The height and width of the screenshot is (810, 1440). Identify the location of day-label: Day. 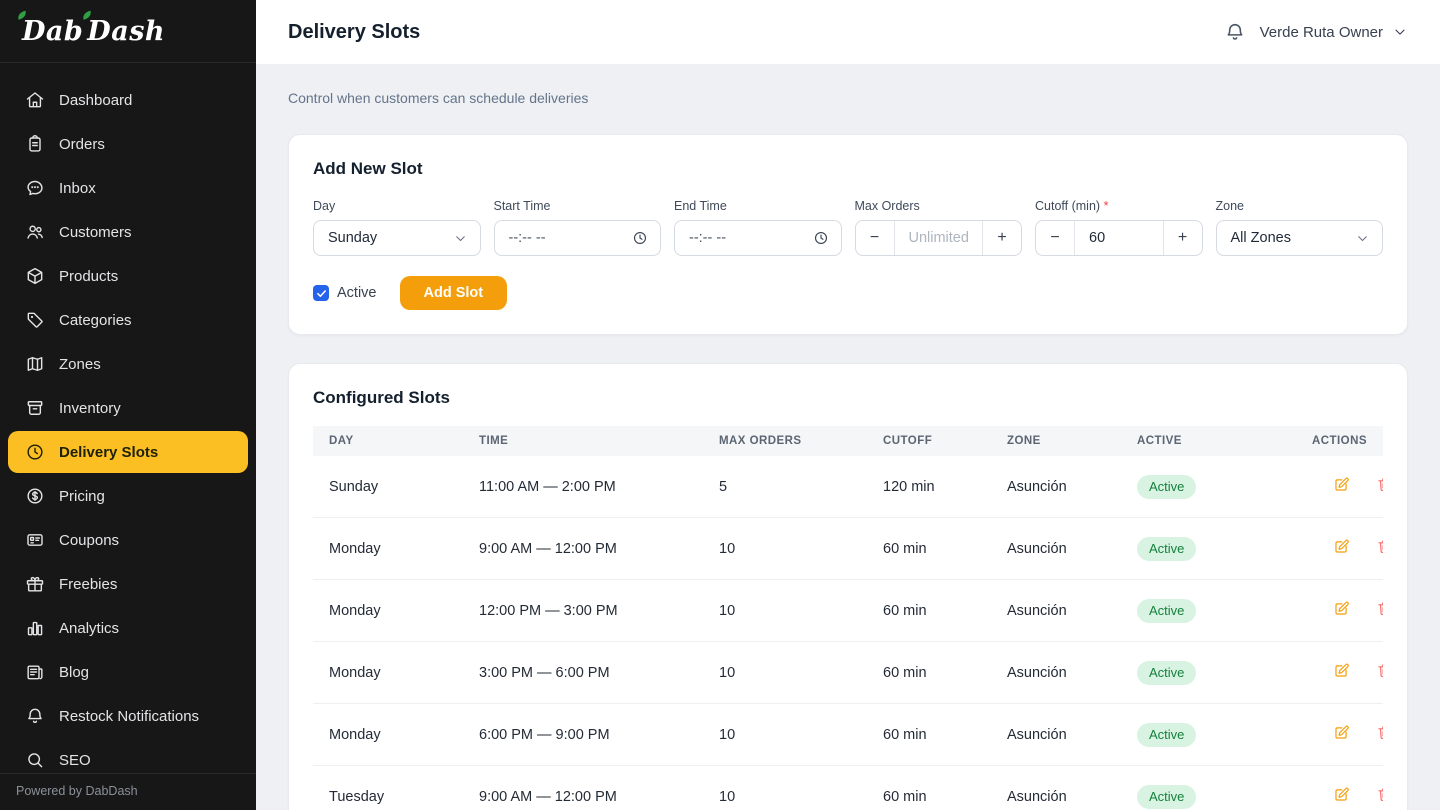
(324, 206).